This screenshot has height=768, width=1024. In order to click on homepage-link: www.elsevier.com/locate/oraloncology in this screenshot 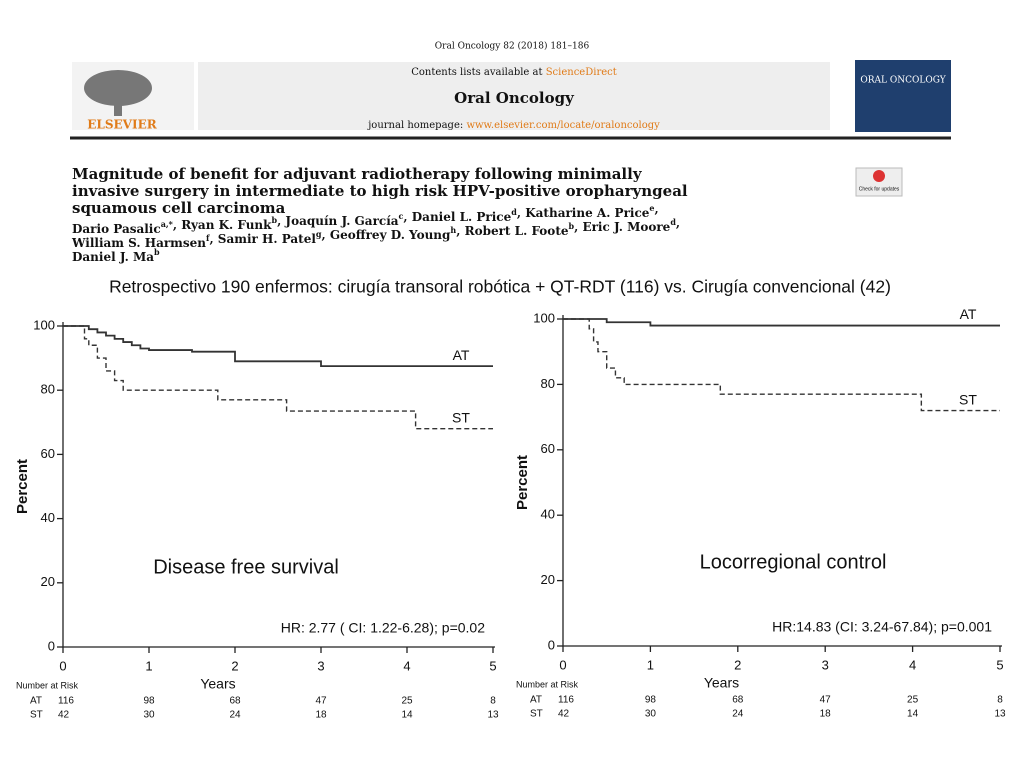, I will do `click(563, 125)`.